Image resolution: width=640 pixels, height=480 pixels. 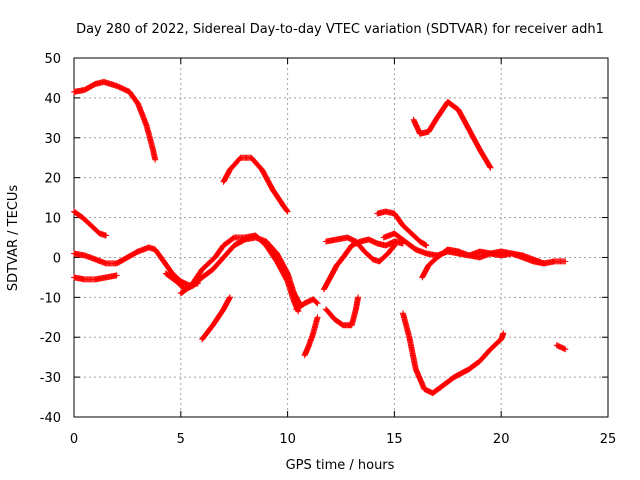 I want to click on y-tick-label: -40, so click(x=50, y=418).